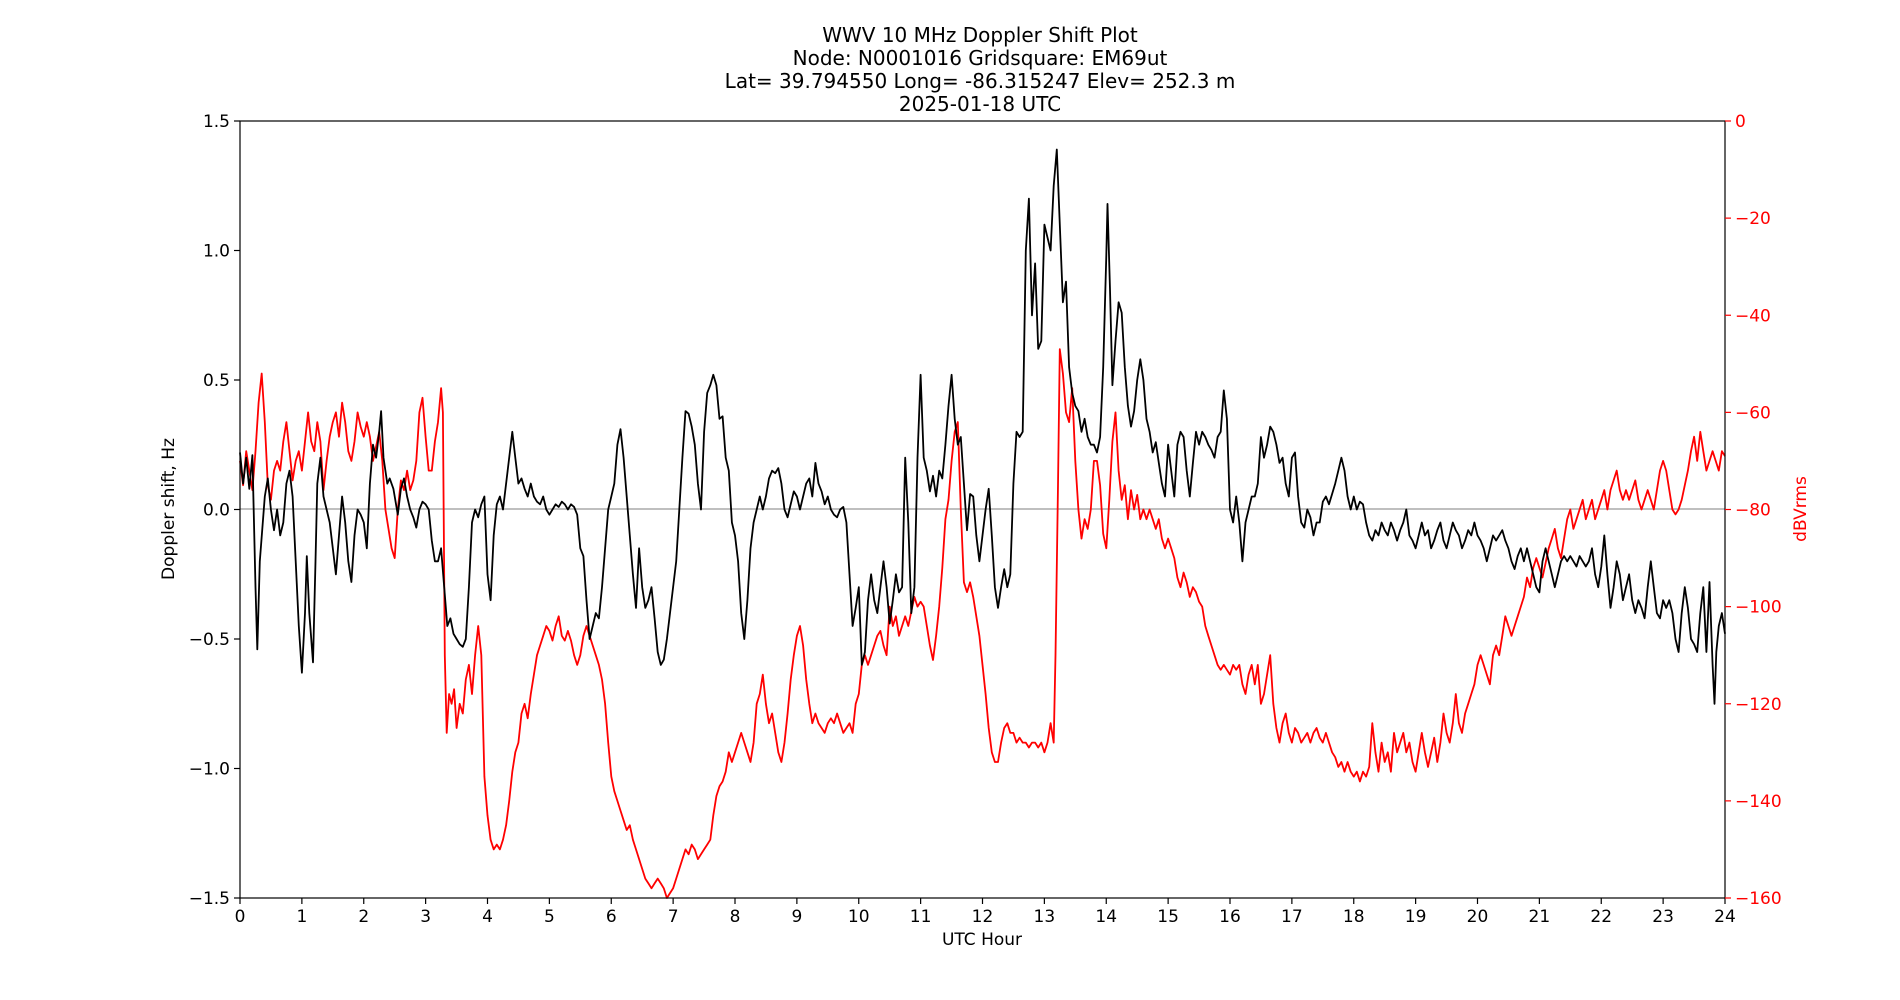 The image size is (1900, 1000). Describe the element at coordinates (549, 917) in the screenshot. I see `x-tick-label-5: 5` at that location.